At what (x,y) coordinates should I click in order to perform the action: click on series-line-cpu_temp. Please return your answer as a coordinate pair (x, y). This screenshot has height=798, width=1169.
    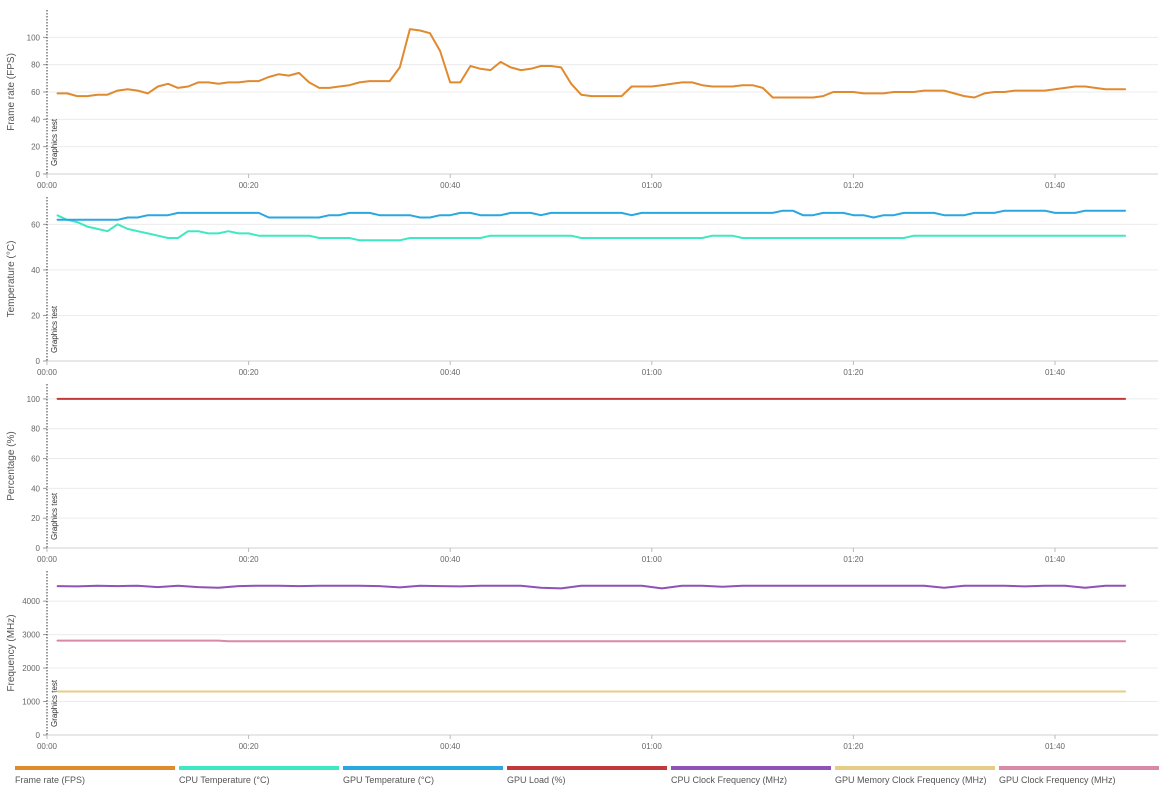
    Looking at the image, I should click on (591, 228).